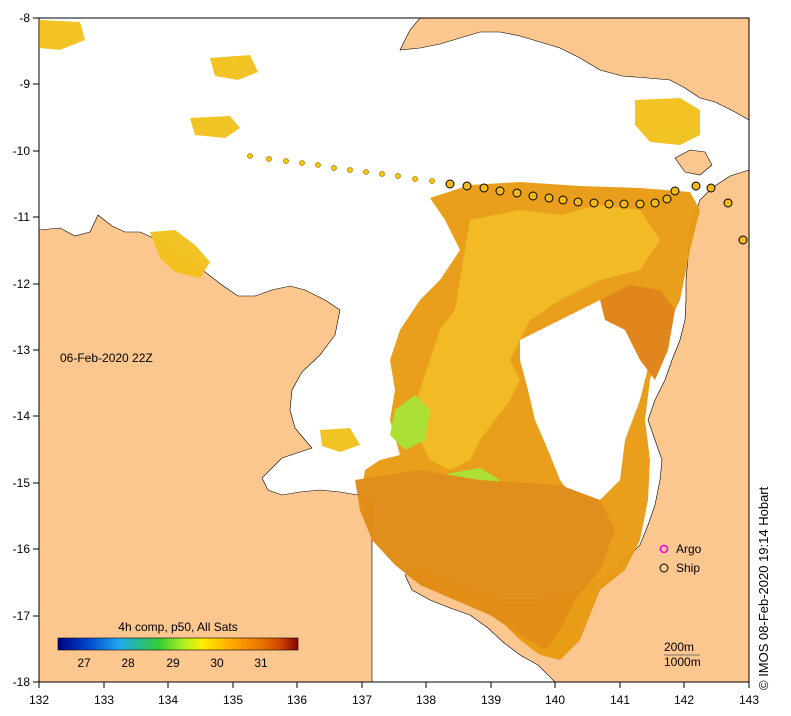 The image size is (791, 716). I want to click on depth-1000-label: 1000m, so click(682, 662).